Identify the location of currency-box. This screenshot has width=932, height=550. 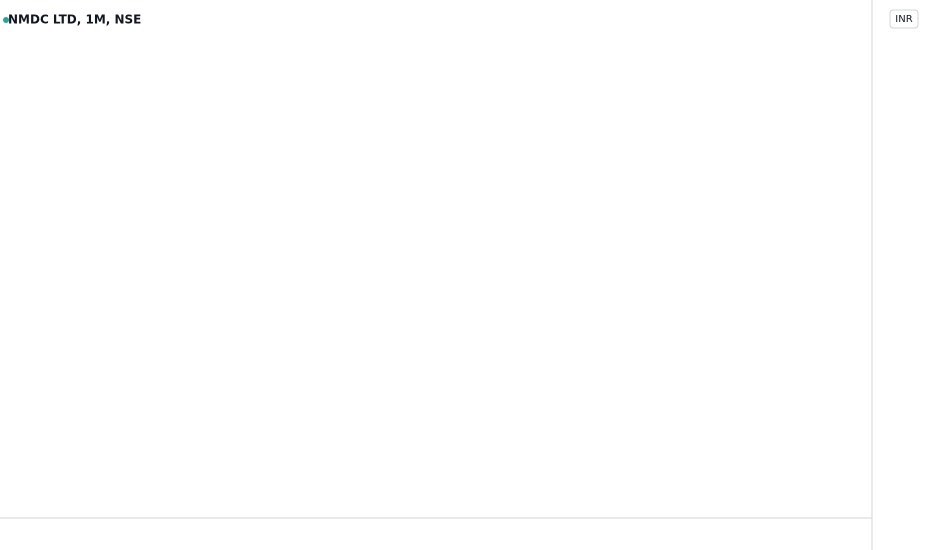
(904, 19).